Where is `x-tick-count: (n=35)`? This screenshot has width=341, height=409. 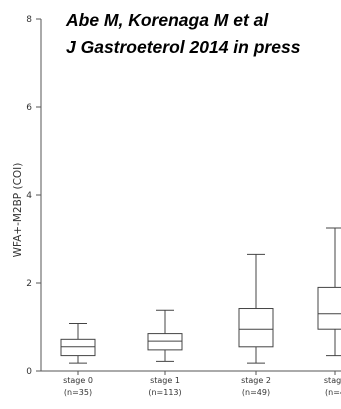 x-tick-count: (n=35) is located at coordinates (78, 392).